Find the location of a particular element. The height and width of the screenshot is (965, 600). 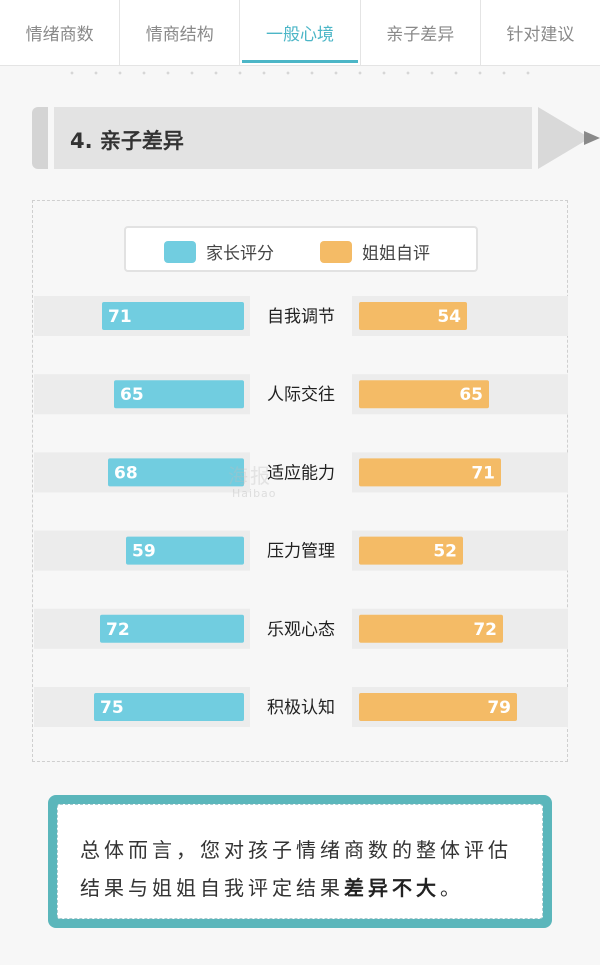

section-header-band is located at coordinates (293, 138).